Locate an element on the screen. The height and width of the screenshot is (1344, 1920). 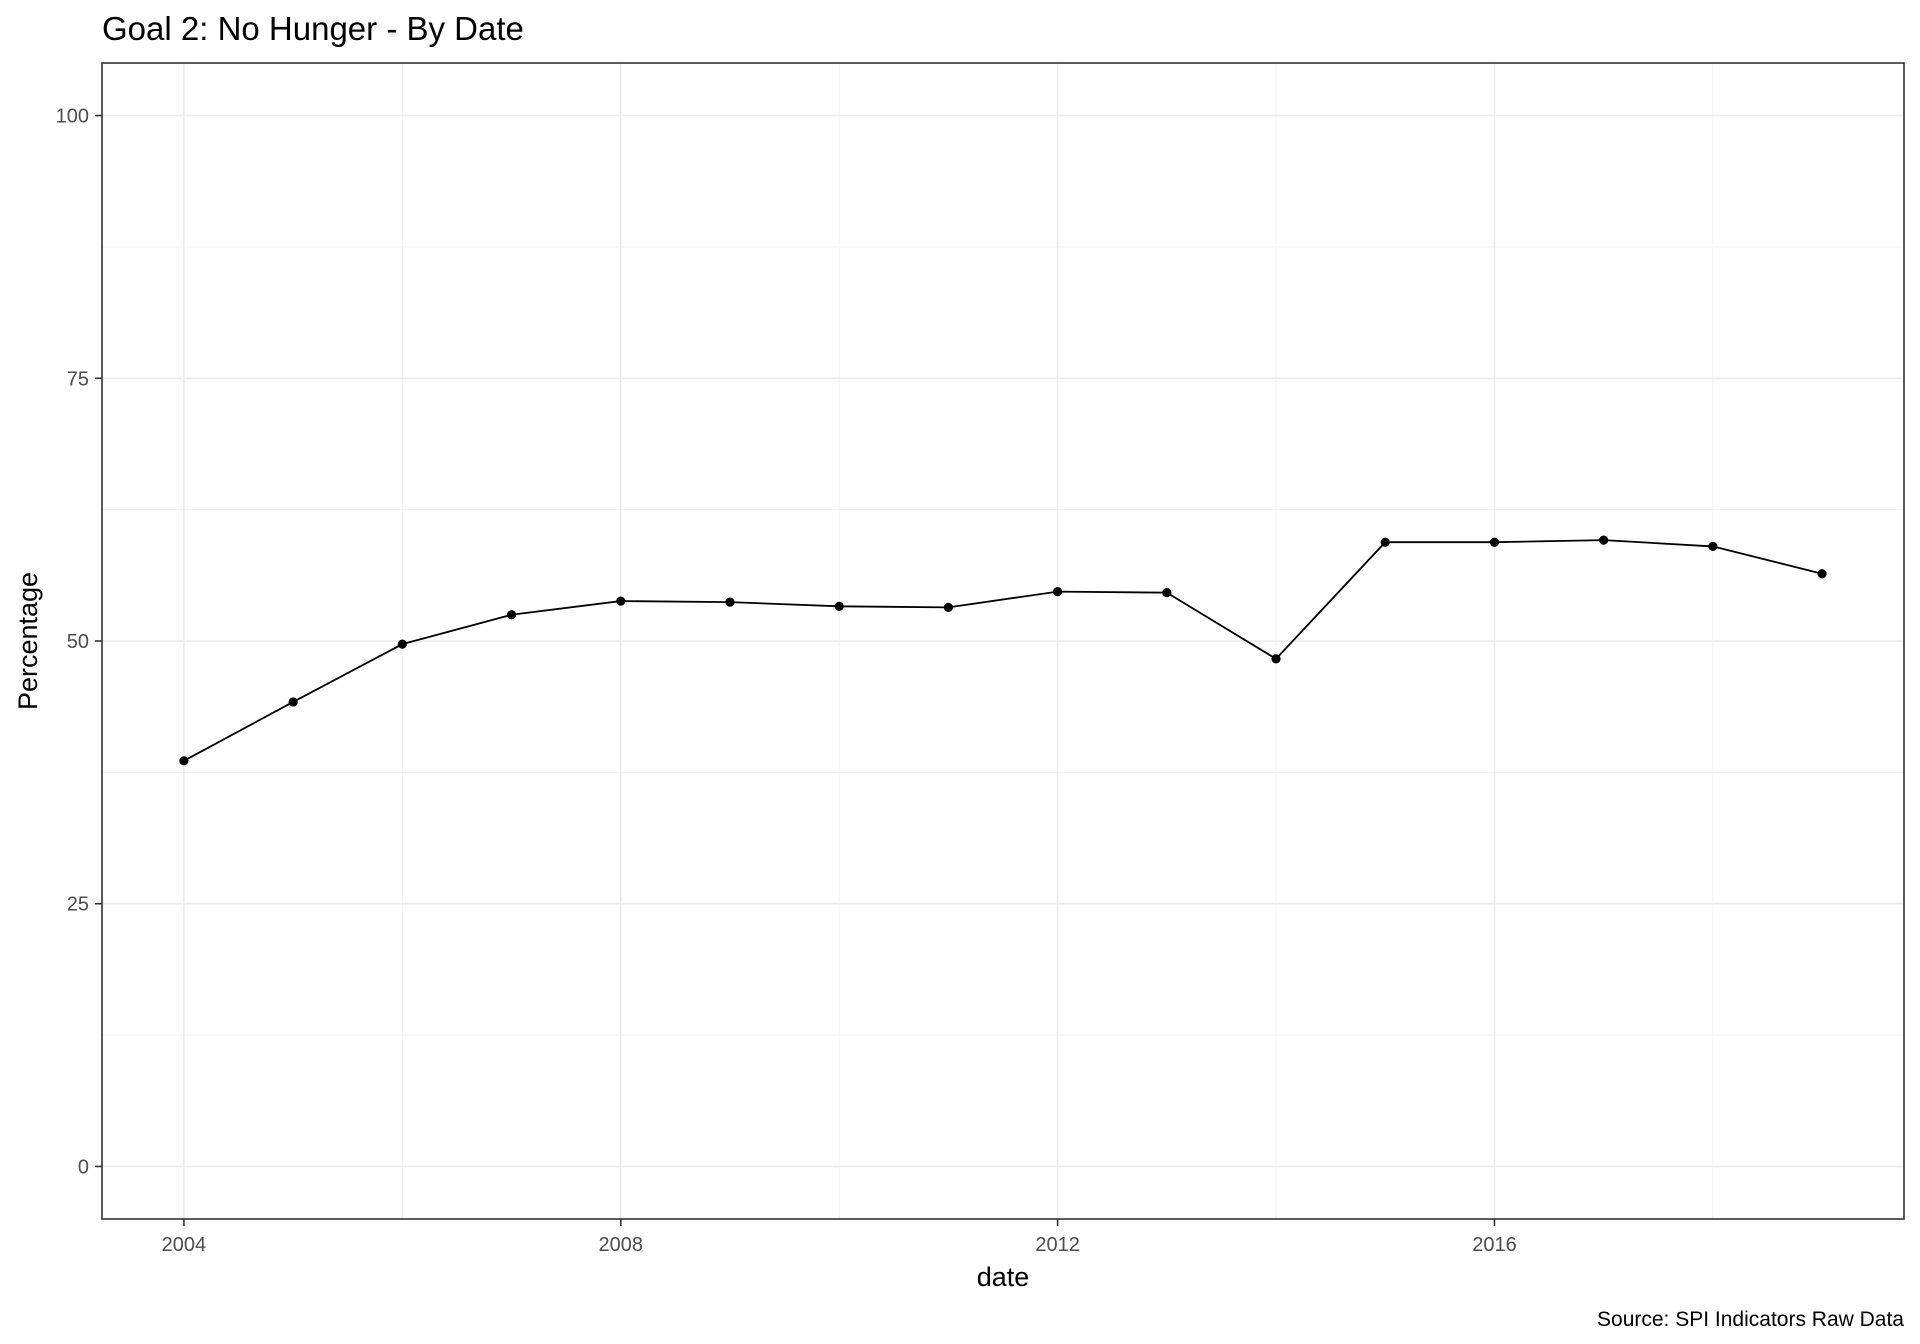
series-points-group is located at coordinates (1003, 650).